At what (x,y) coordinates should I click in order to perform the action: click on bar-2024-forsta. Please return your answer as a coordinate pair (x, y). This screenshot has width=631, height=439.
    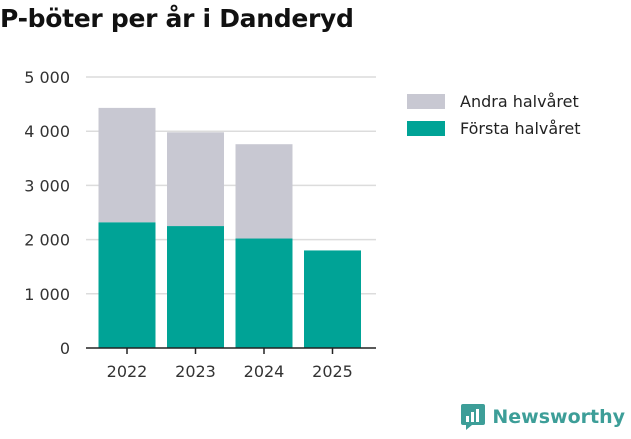
    Looking at the image, I should click on (264, 293).